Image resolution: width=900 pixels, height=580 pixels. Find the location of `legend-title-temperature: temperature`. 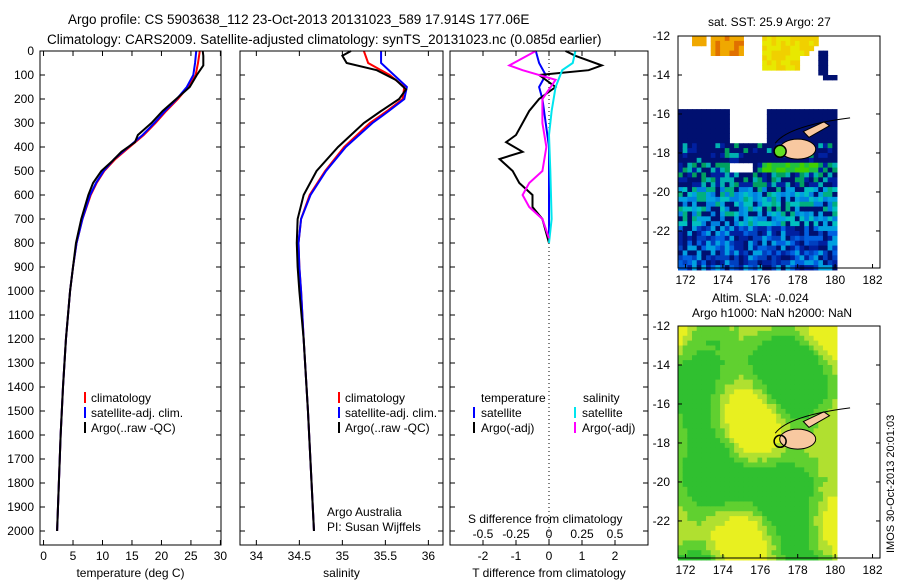

legend-title-temperature: temperature is located at coordinates (513, 398).